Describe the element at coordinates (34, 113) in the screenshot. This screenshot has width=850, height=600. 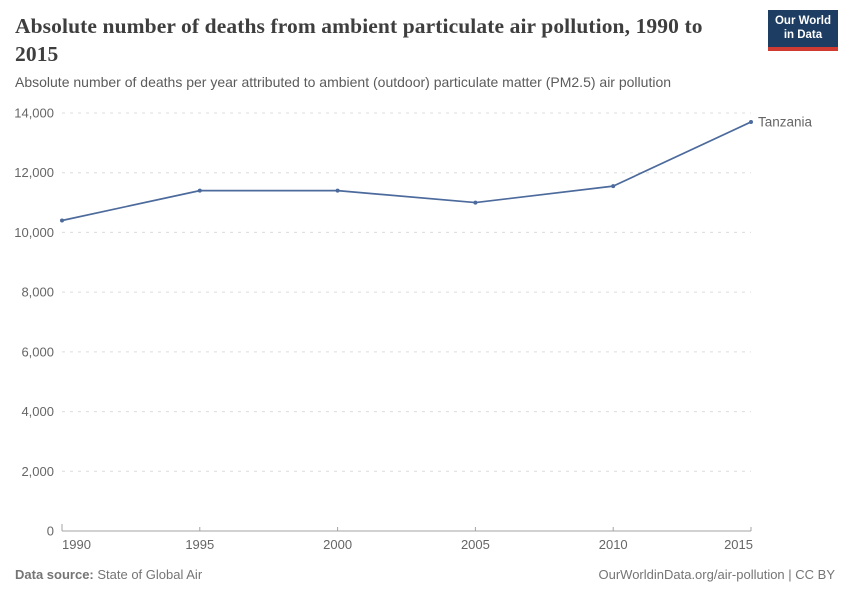
I see `y-tick-label: 14,000` at that location.